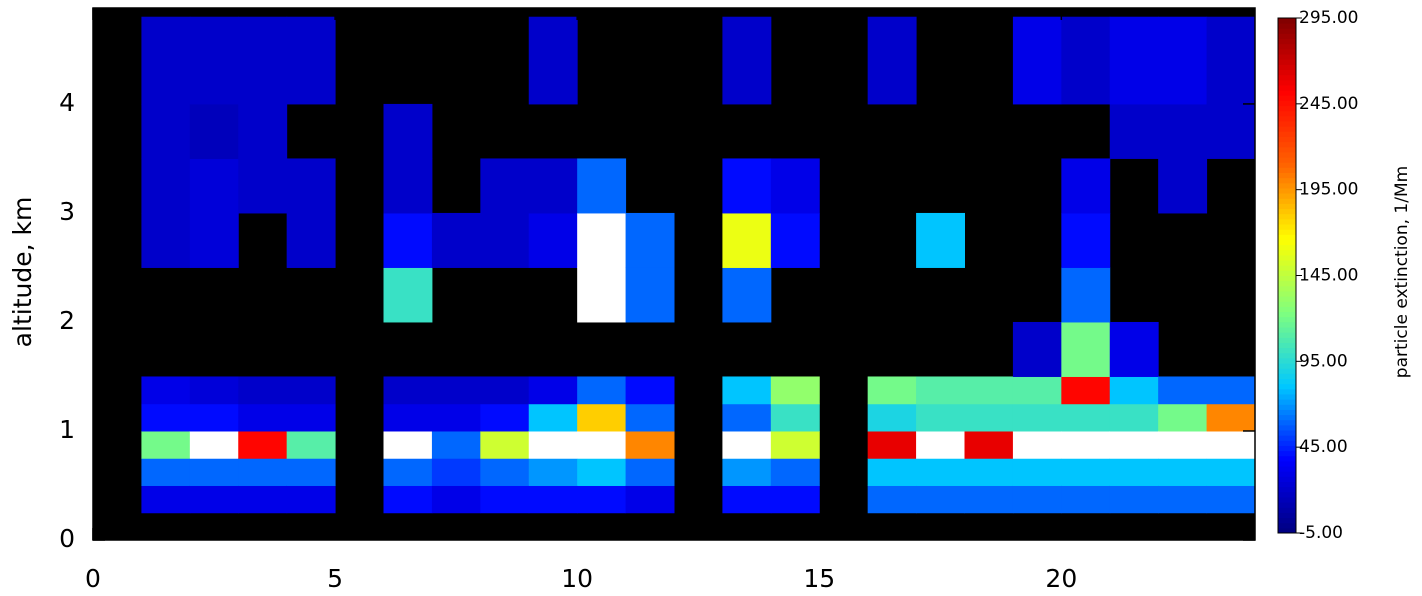 Image resolution: width=1422 pixels, height=596 pixels. What do you see at coordinates (67, 320) in the screenshot?
I see `y-tick-label: 2` at bounding box center [67, 320].